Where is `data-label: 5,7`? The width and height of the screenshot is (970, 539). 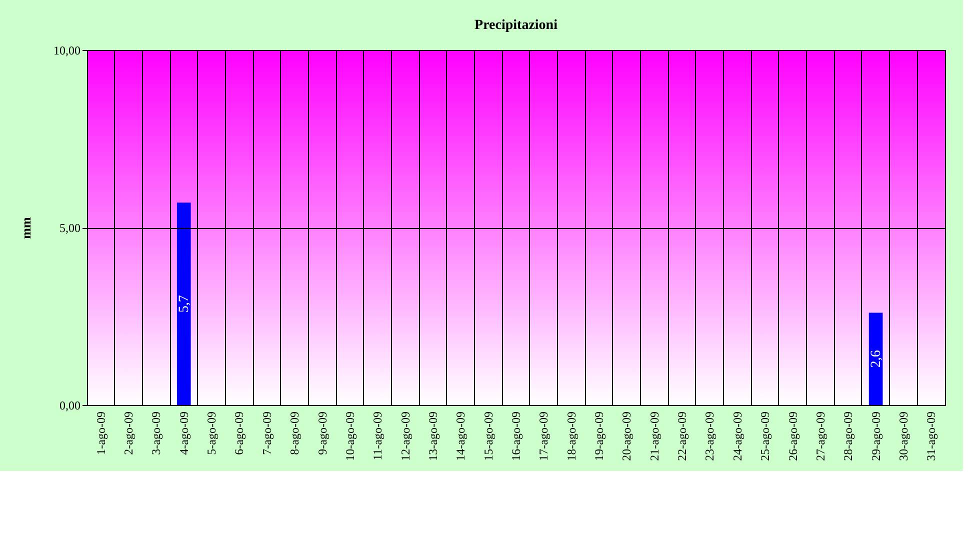 data-label: 5,7 is located at coordinates (184, 304).